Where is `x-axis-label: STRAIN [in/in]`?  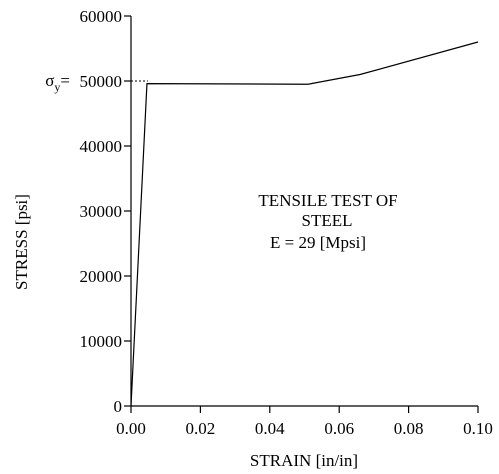
x-axis-label: STRAIN [in/in] is located at coordinates (304, 460).